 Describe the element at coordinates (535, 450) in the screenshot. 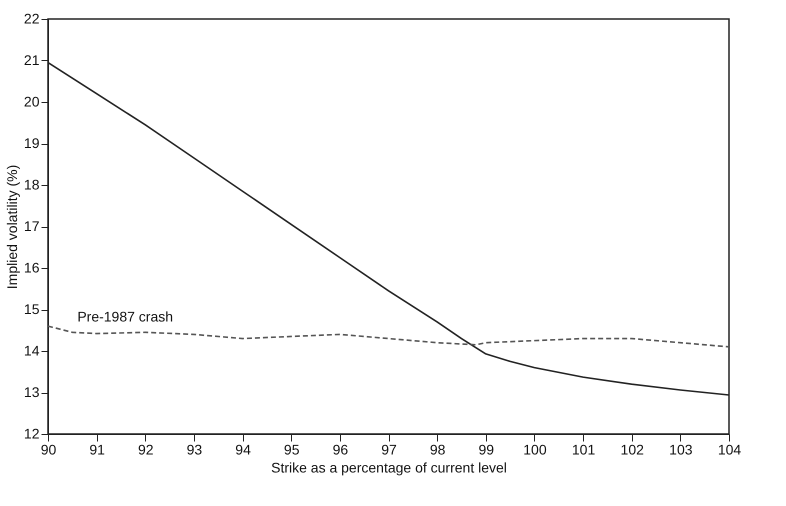

I see `x-tick-label: 100` at that location.